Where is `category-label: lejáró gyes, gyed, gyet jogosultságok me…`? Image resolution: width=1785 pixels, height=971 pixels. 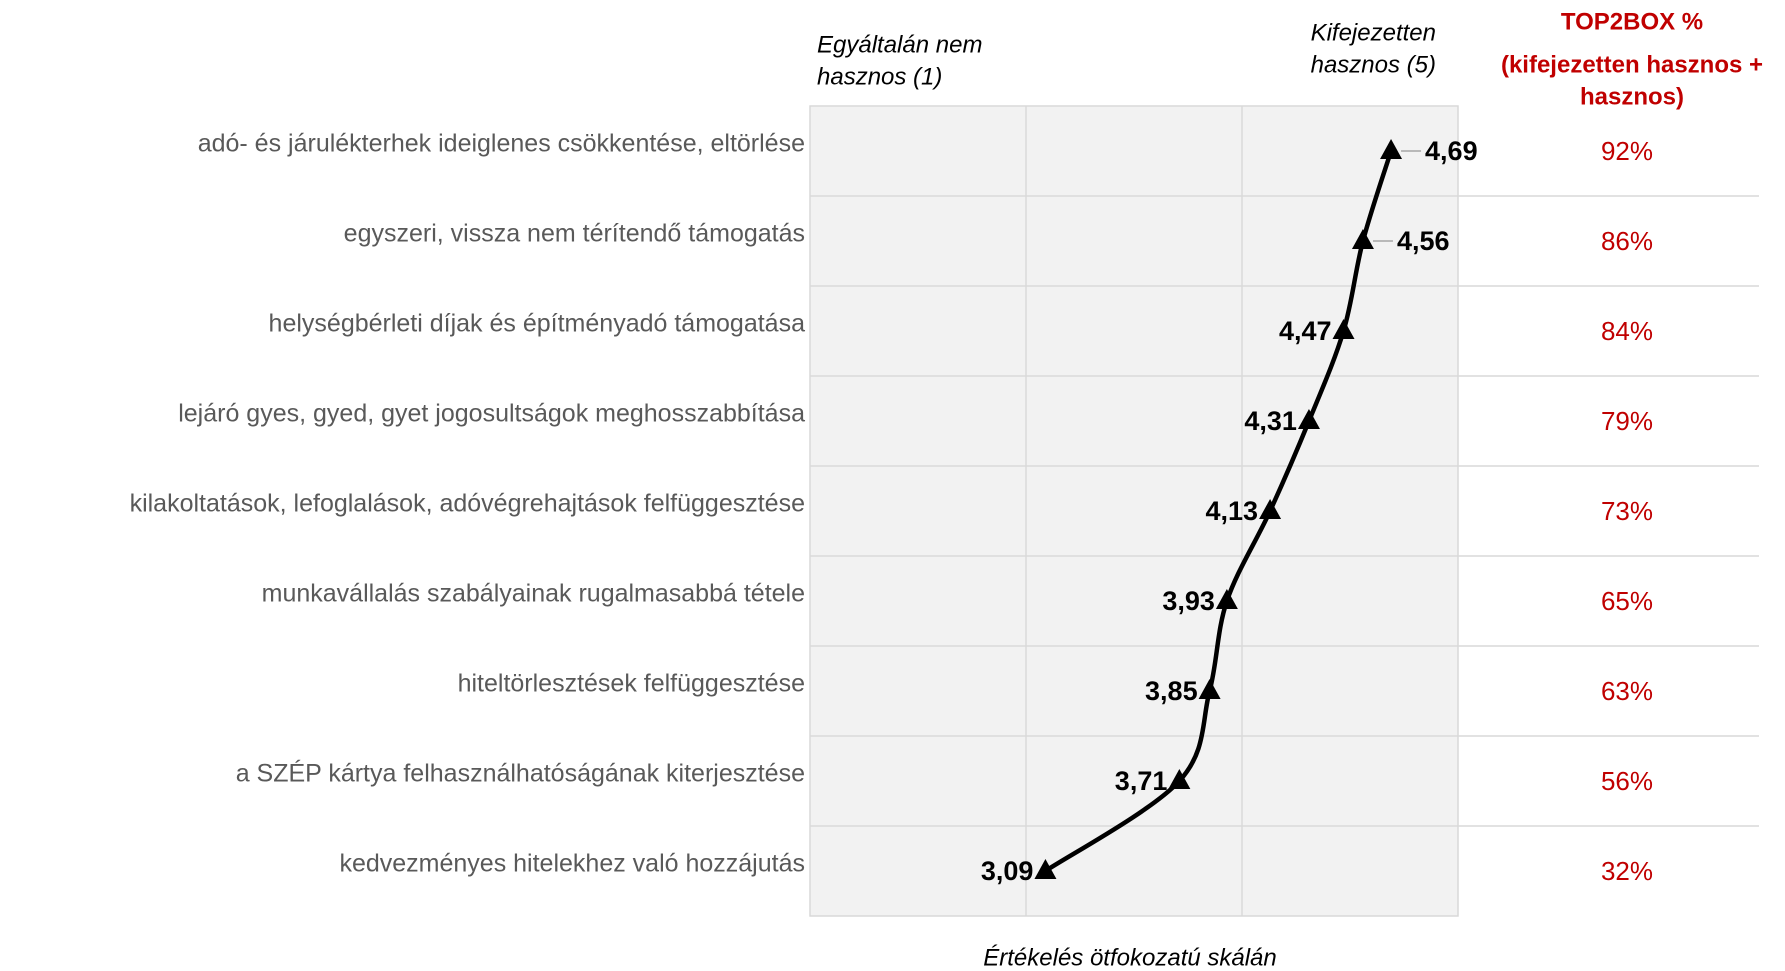 category-label: lejáró gyes, gyed, gyet jogosultságok me… is located at coordinates (491, 414).